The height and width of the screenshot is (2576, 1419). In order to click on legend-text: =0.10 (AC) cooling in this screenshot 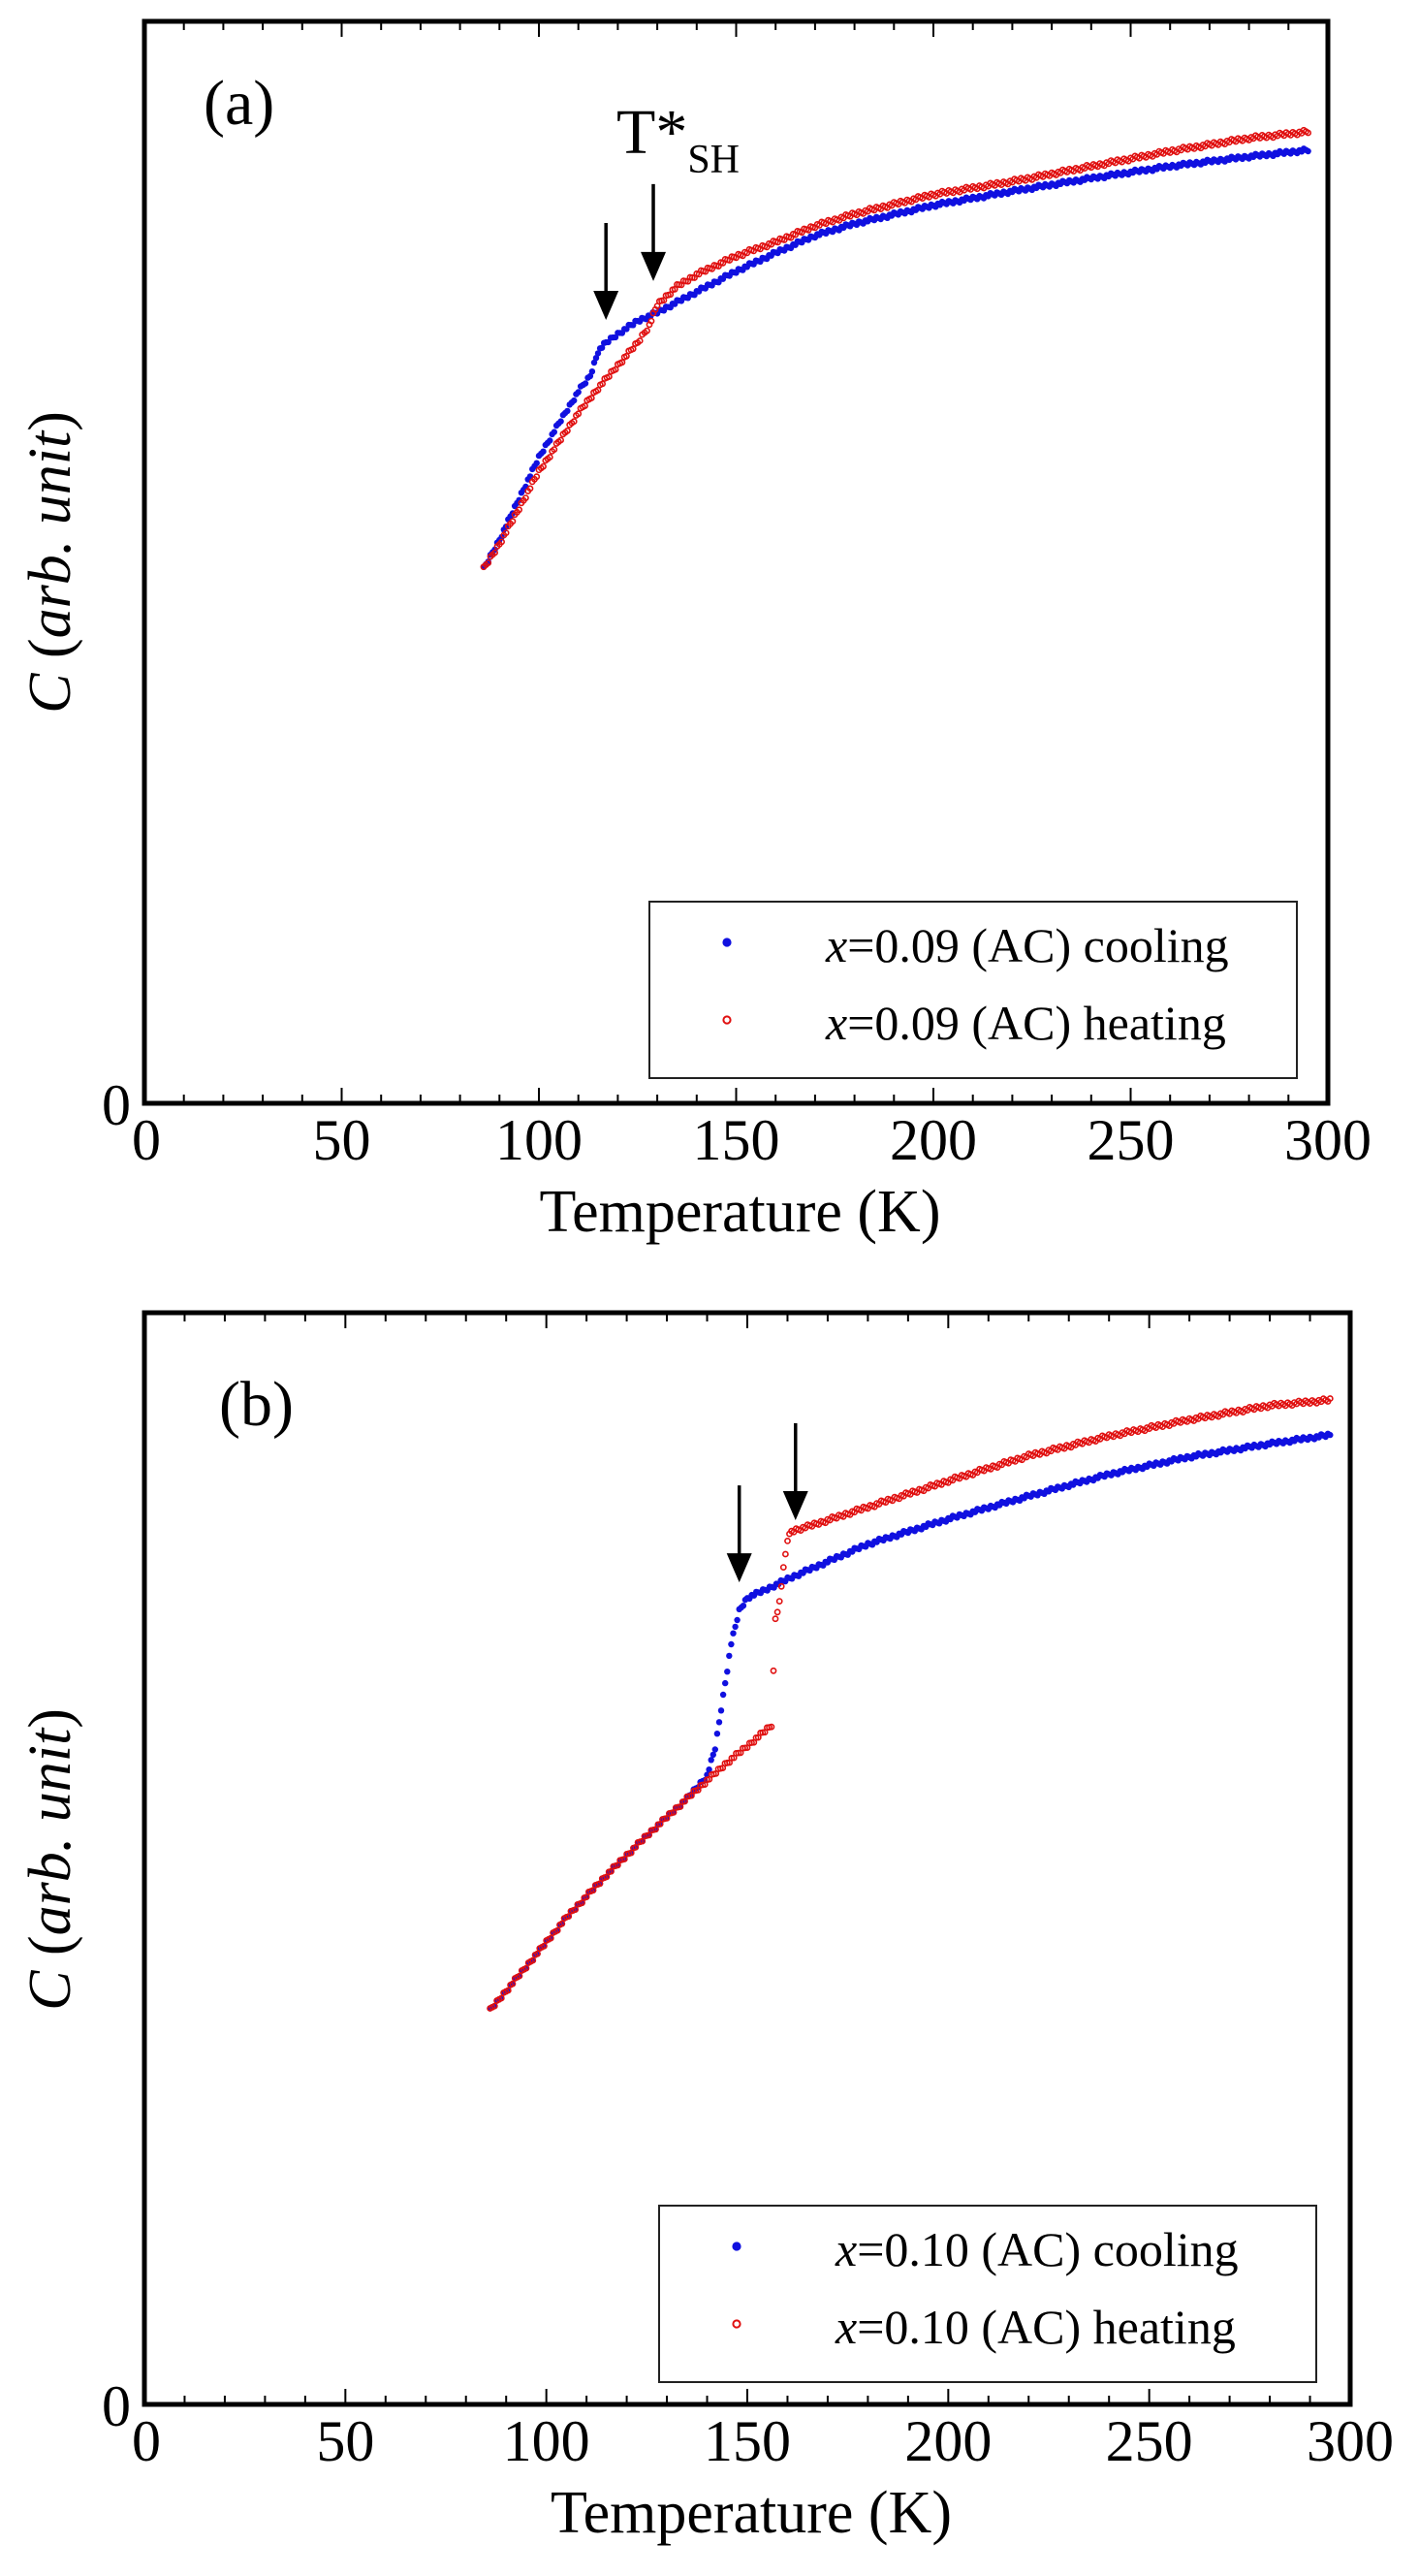, I will do `click(1047, 2249)`.